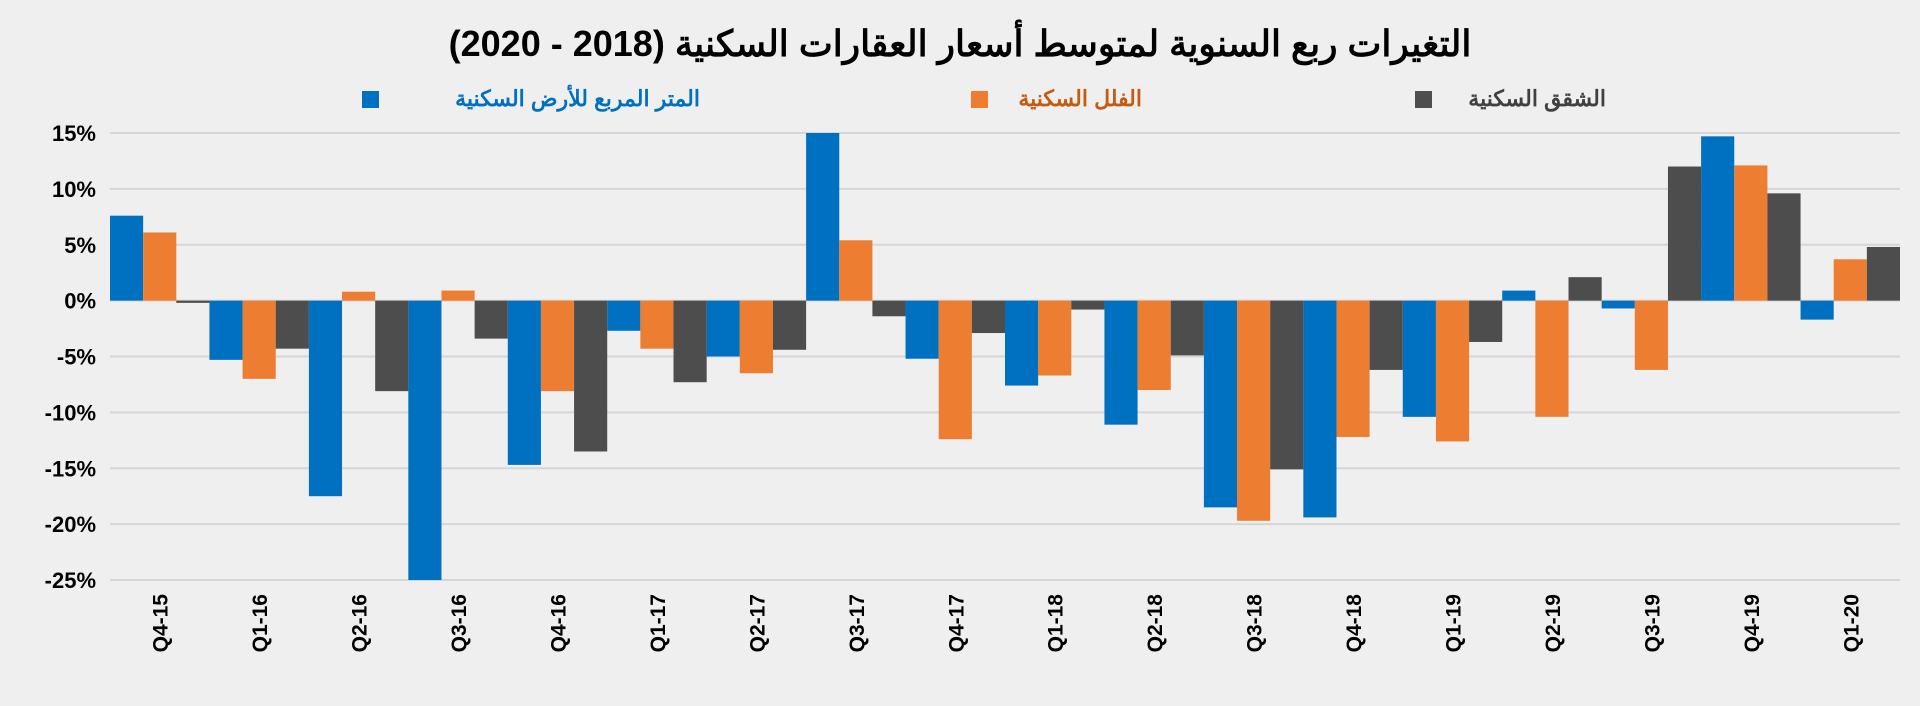  What do you see at coordinates (80, 301) in the screenshot?
I see `y-tick-label: 0%` at bounding box center [80, 301].